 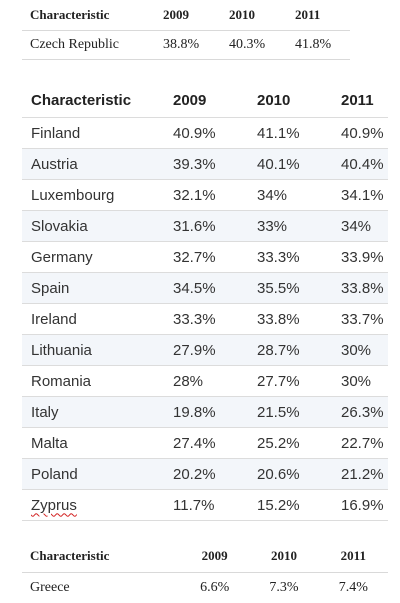 What do you see at coordinates (101, 588) in the screenshot?
I see `cell-country: Greece` at bounding box center [101, 588].